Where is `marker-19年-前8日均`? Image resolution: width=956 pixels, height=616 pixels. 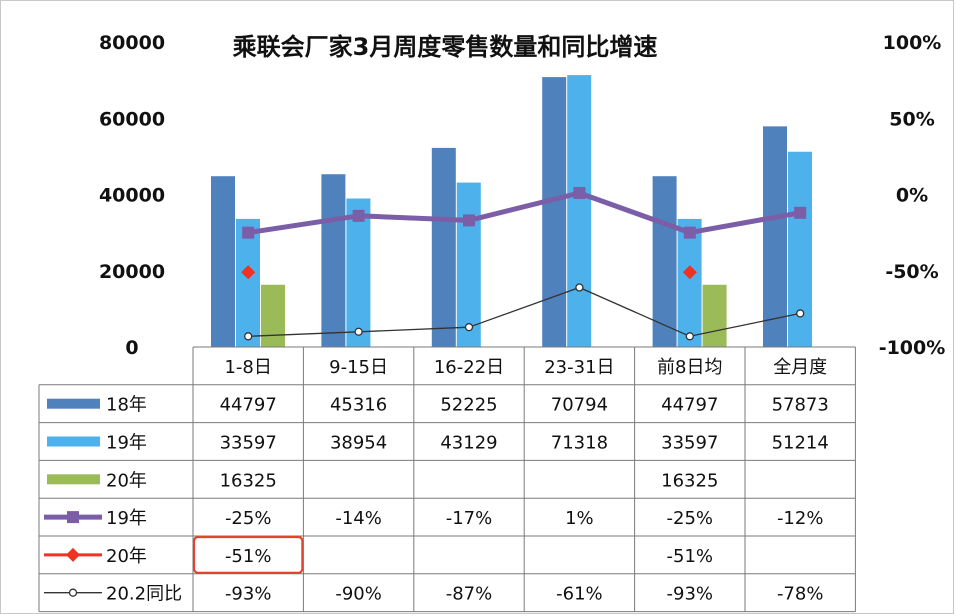
marker-19年-前8日均 is located at coordinates (689, 232).